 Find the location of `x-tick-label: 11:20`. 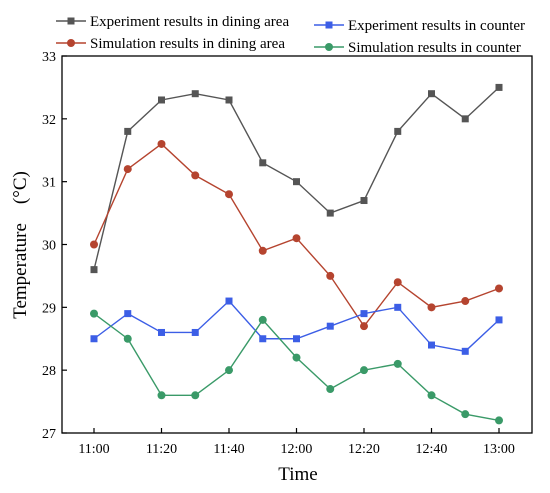

x-tick-label: 11:20 is located at coordinates (161, 449).